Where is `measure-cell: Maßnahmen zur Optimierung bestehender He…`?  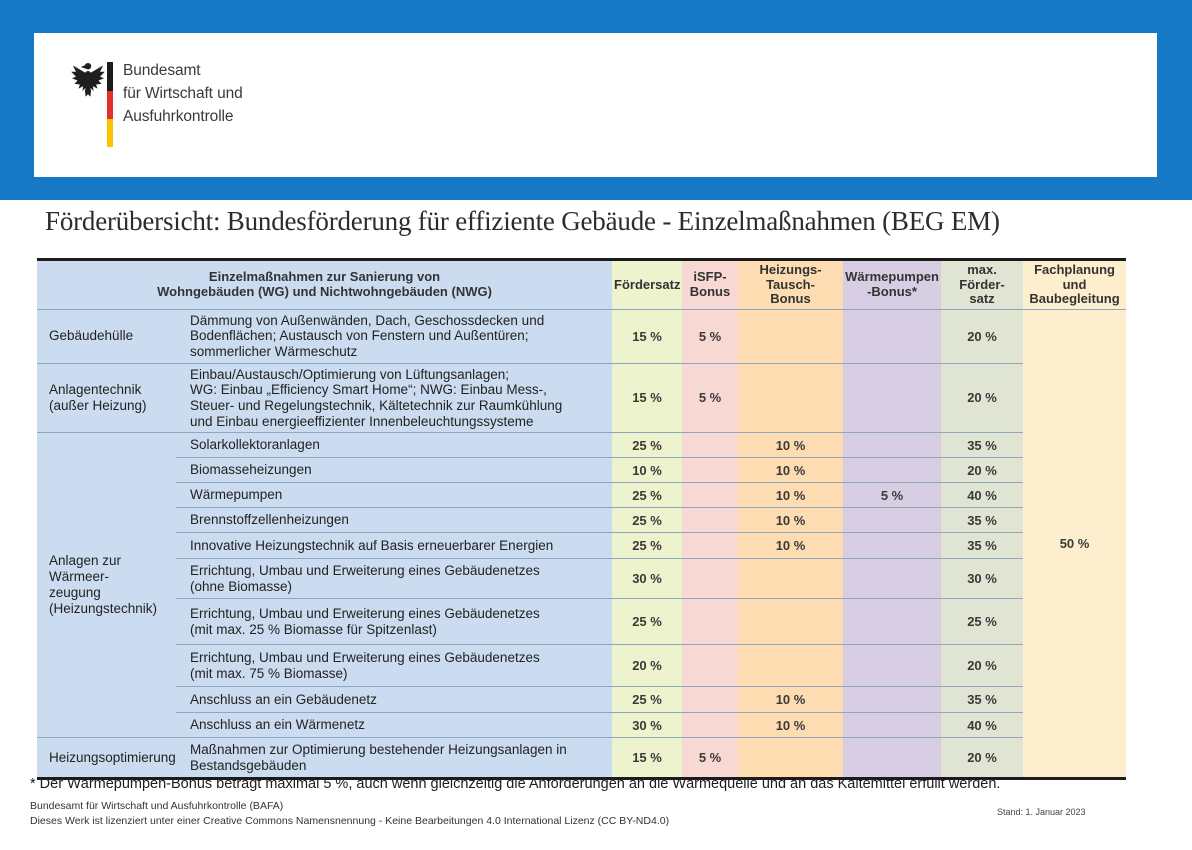 measure-cell: Maßnahmen zur Optimierung bestehender He… is located at coordinates (378, 757).